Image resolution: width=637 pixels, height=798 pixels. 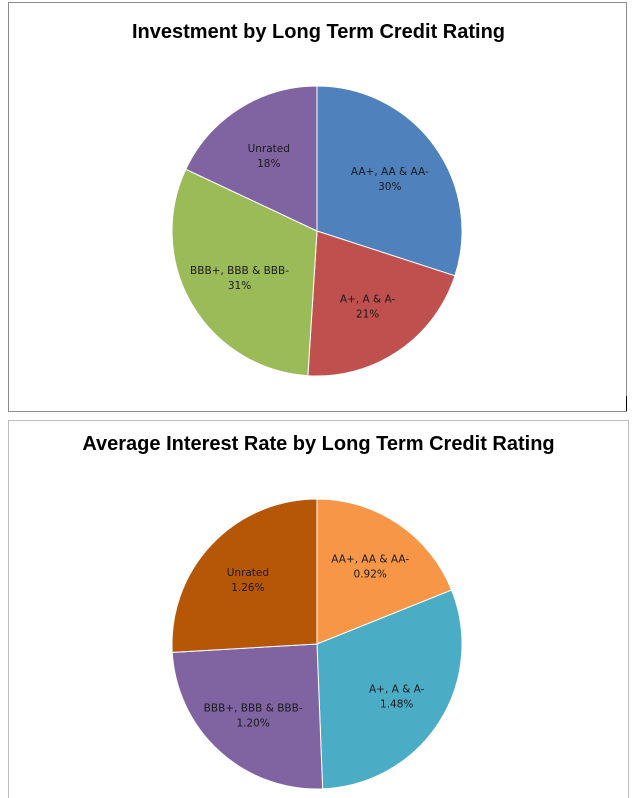 What do you see at coordinates (252, 723) in the screenshot?
I see `slice-value-bbb-bbb-bbb: 1.20%` at bounding box center [252, 723].